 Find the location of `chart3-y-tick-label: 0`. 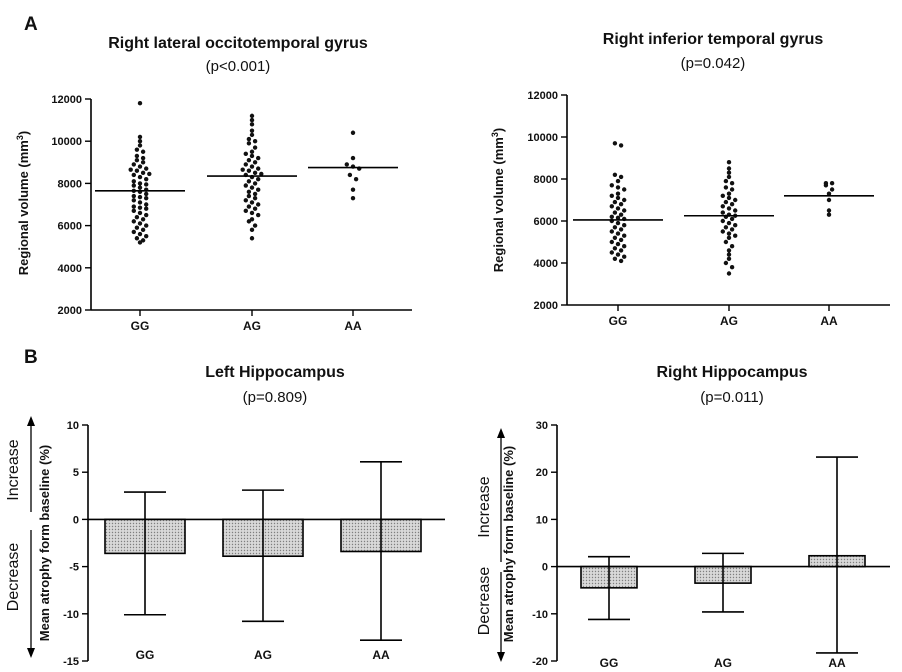

chart3-y-tick-label: 0 is located at coordinates (76, 520).